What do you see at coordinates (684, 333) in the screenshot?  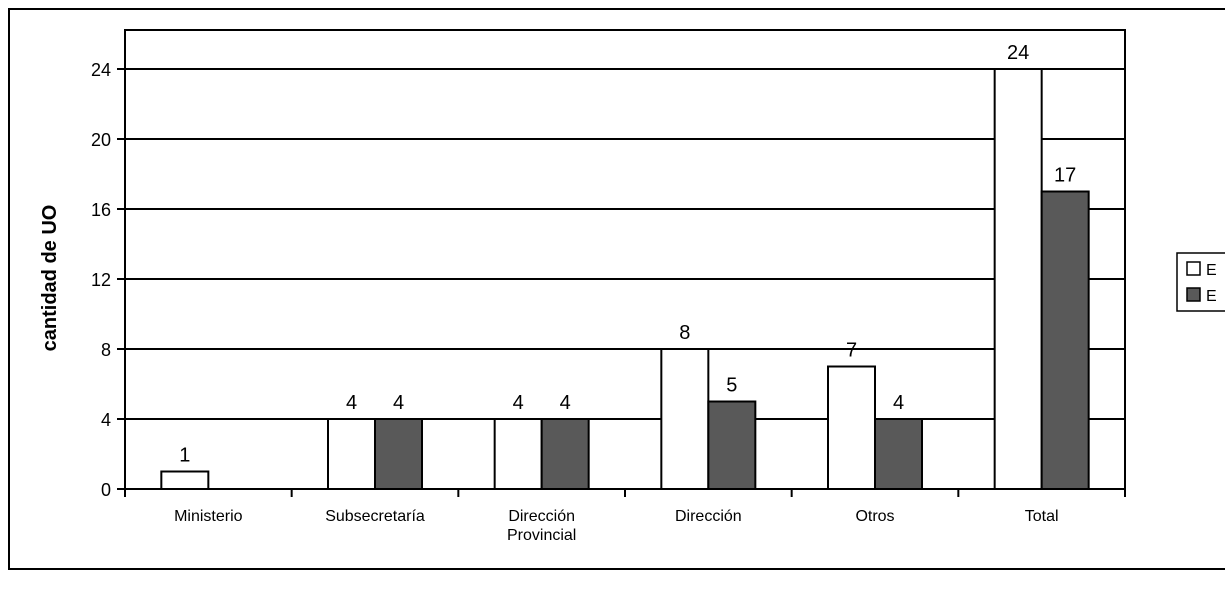 I see `data-label: 8` at bounding box center [684, 333].